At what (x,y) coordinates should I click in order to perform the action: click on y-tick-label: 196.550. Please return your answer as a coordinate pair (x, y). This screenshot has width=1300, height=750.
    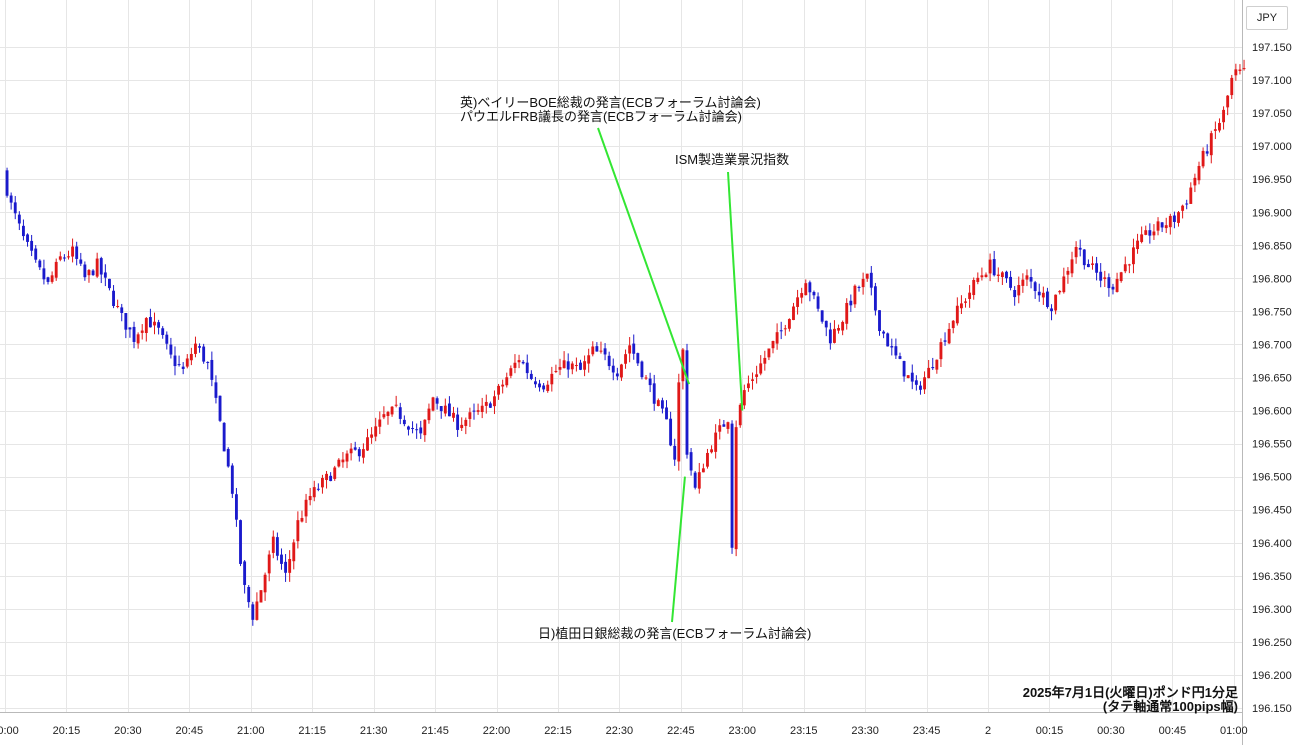
    Looking at the image, I should click on (1272, 445).